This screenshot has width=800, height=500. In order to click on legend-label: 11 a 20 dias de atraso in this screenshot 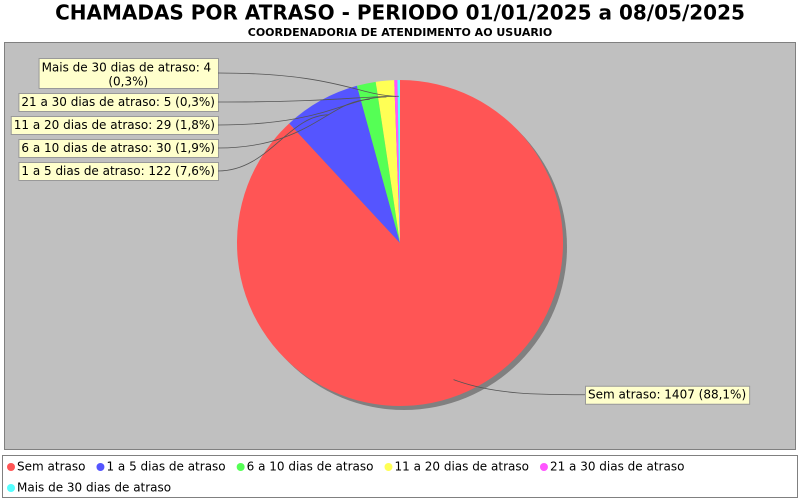, I will do `click(461, 467)`.